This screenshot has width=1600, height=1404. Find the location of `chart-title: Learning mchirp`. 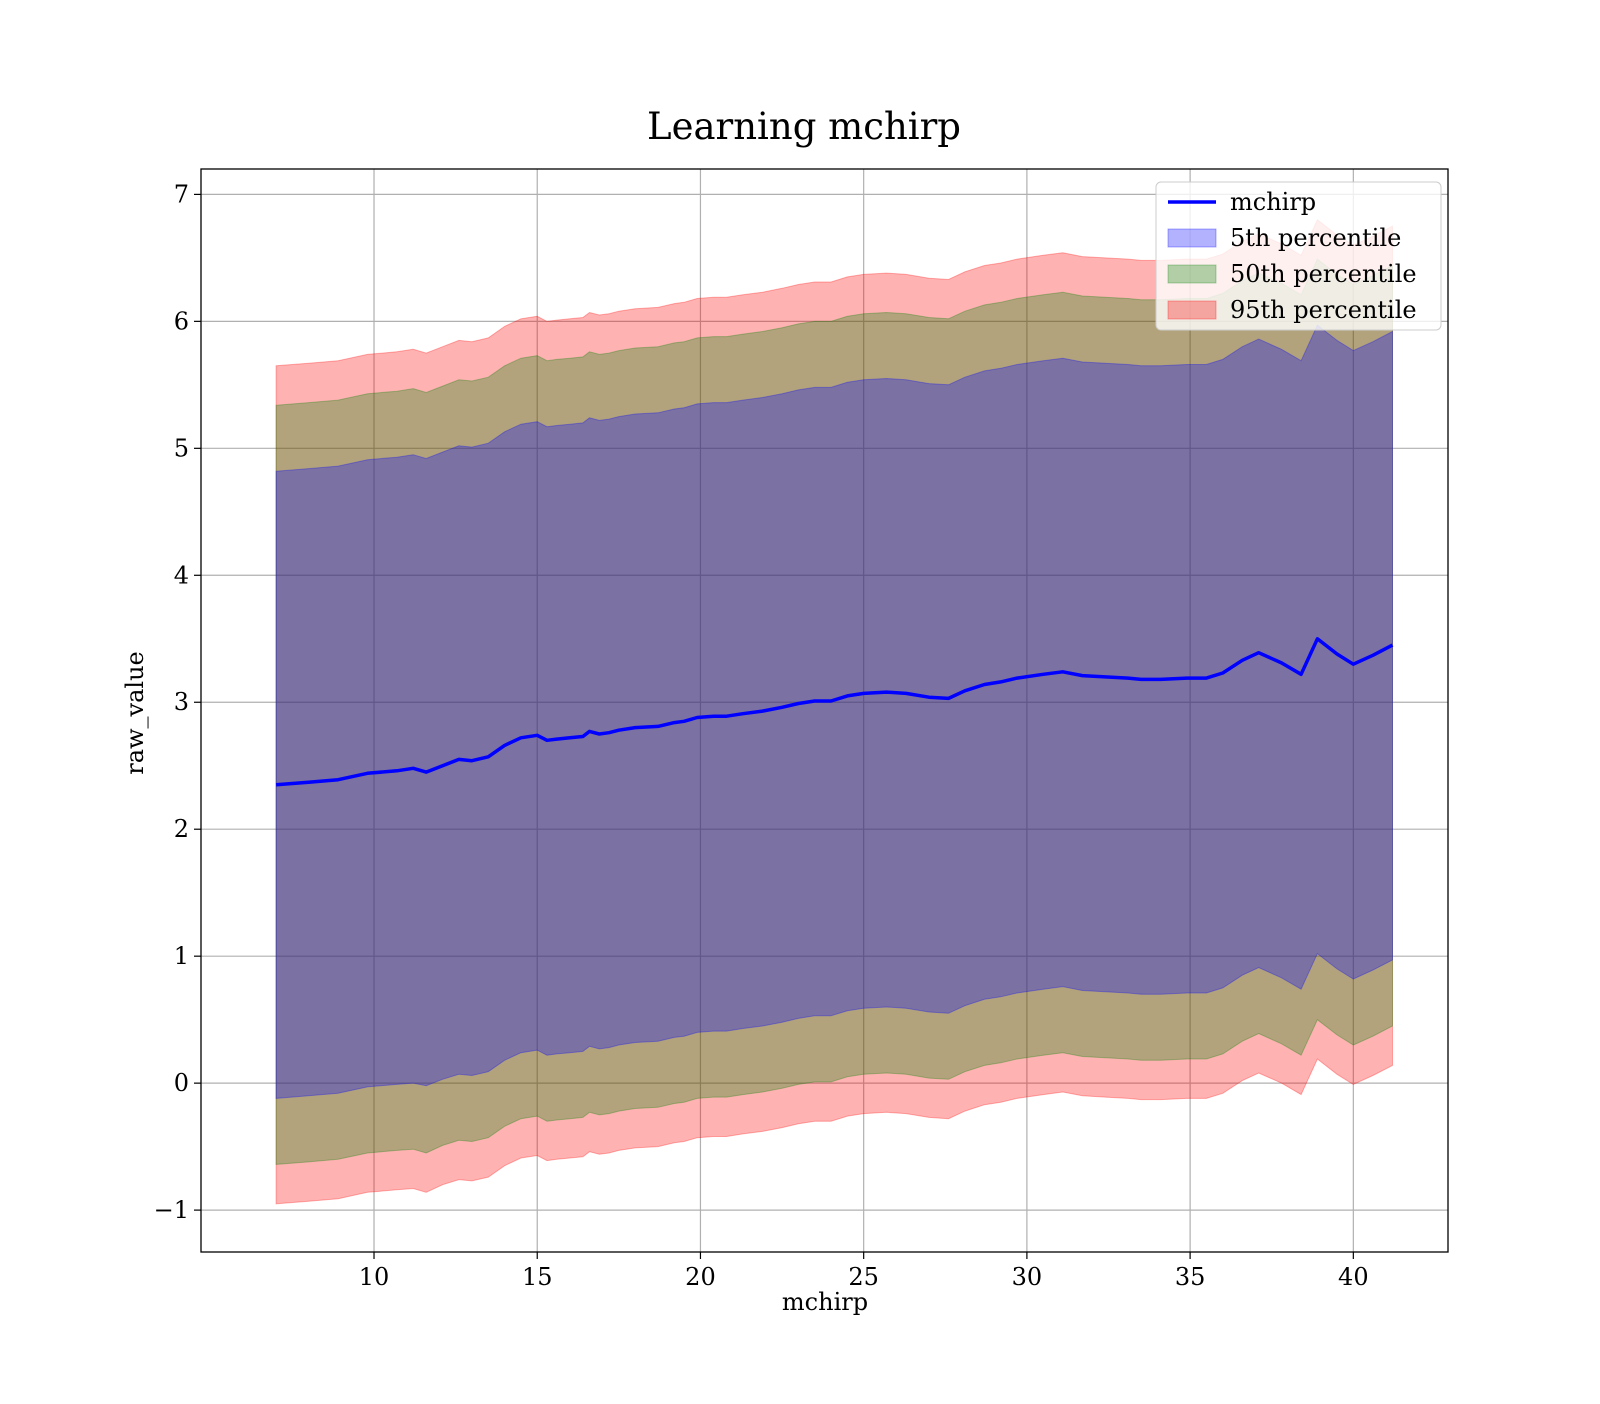

chart-title: Learning mchirp is located at coordinates (804, 126).